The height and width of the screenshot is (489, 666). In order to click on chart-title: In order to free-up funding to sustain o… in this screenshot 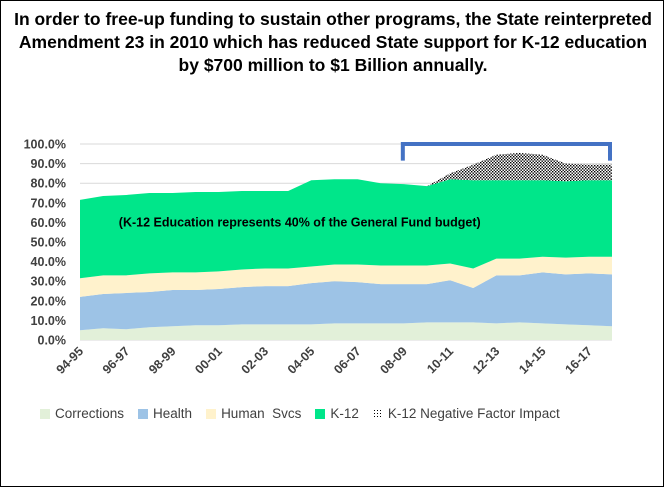, I will do `click(333, 42)`.